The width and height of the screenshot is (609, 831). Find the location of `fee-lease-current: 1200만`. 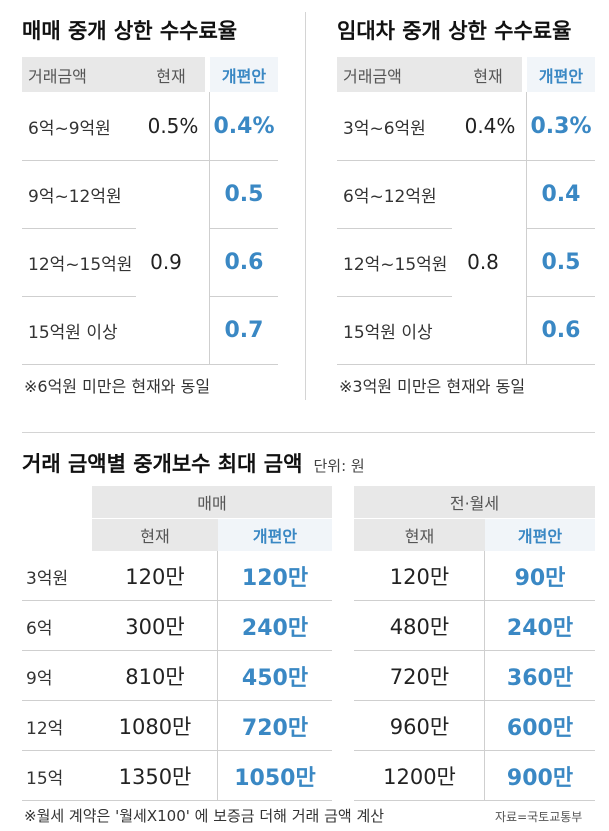

fee-lease-current: 1200만 is located at coordinates (419, 777).